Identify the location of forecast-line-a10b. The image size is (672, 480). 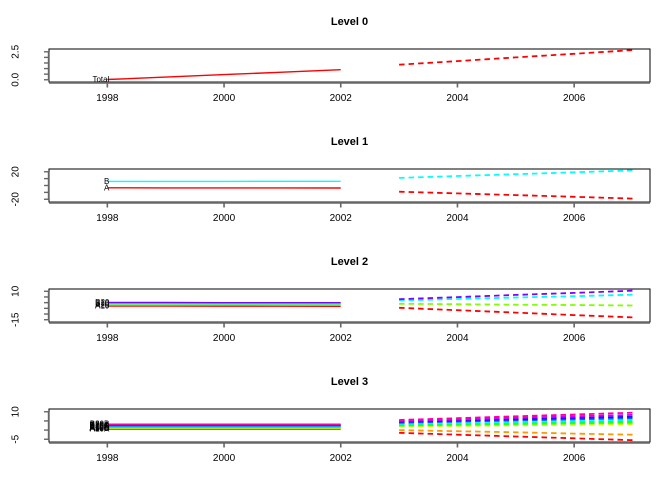
(516, 432).